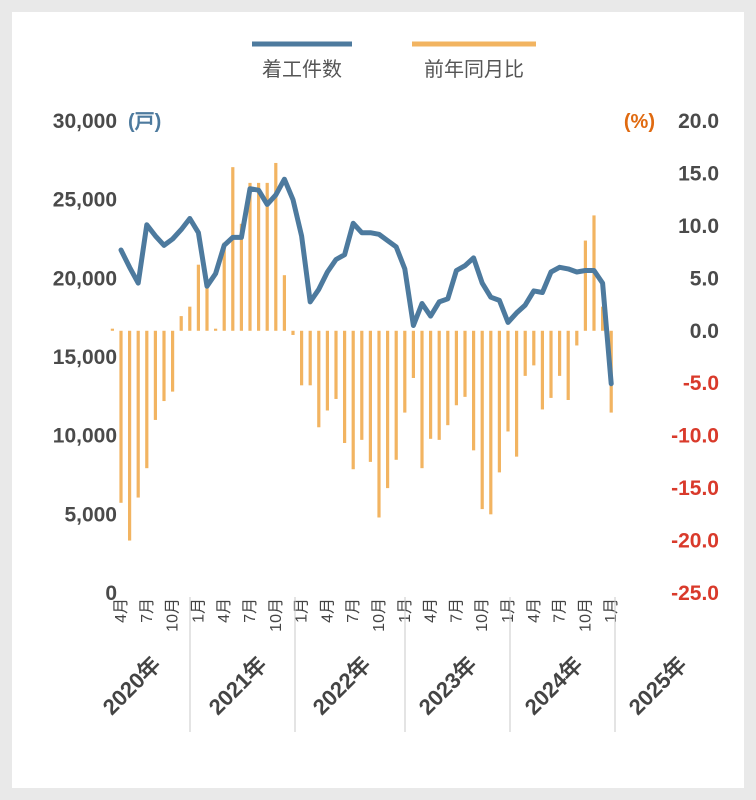 The height and width of the screenshot is (800, 756). I want to click on left-tick-label: 25,000, so click(85, 200).